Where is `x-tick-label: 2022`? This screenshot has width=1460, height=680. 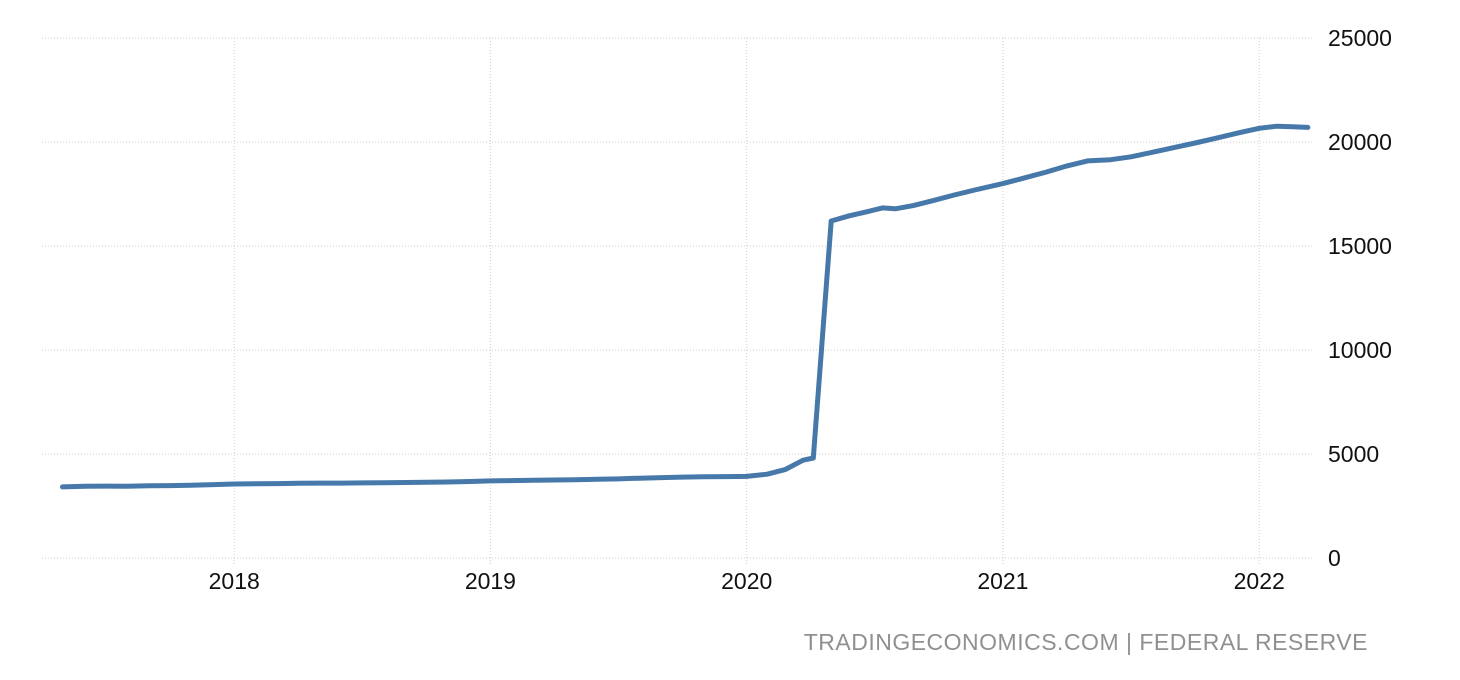 x-tick-label: 2022 is located at coordinates (1259, 581).